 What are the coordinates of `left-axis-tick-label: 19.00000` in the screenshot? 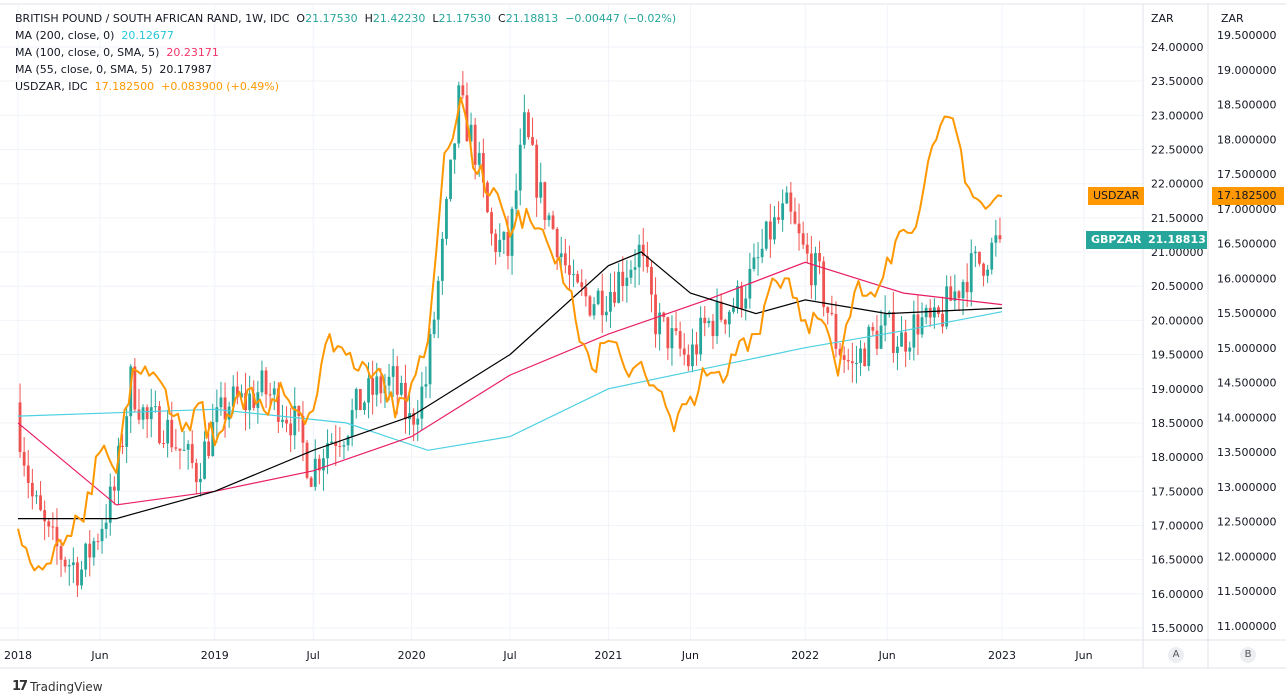 It's located at (1177, 389).